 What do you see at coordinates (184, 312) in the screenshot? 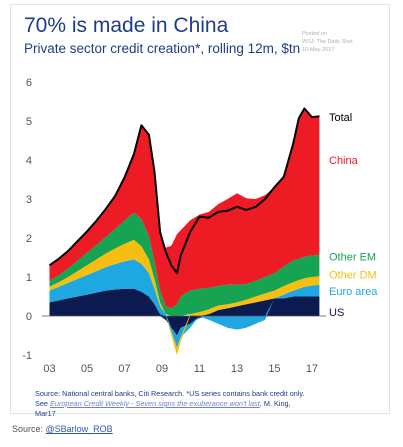
I see `us-area` at bounding box center [184, 312].